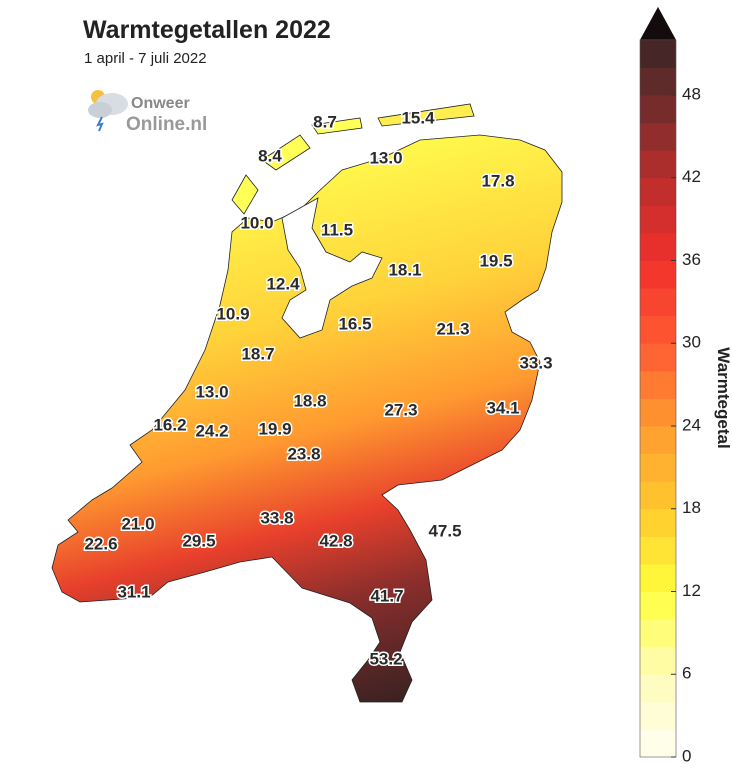 The height and width of the screenshot is (774, 732). What do you see at coordinates (276, 517) in the screenshot?
I see `station-value: 33.8` at bounding box center [276, 517].